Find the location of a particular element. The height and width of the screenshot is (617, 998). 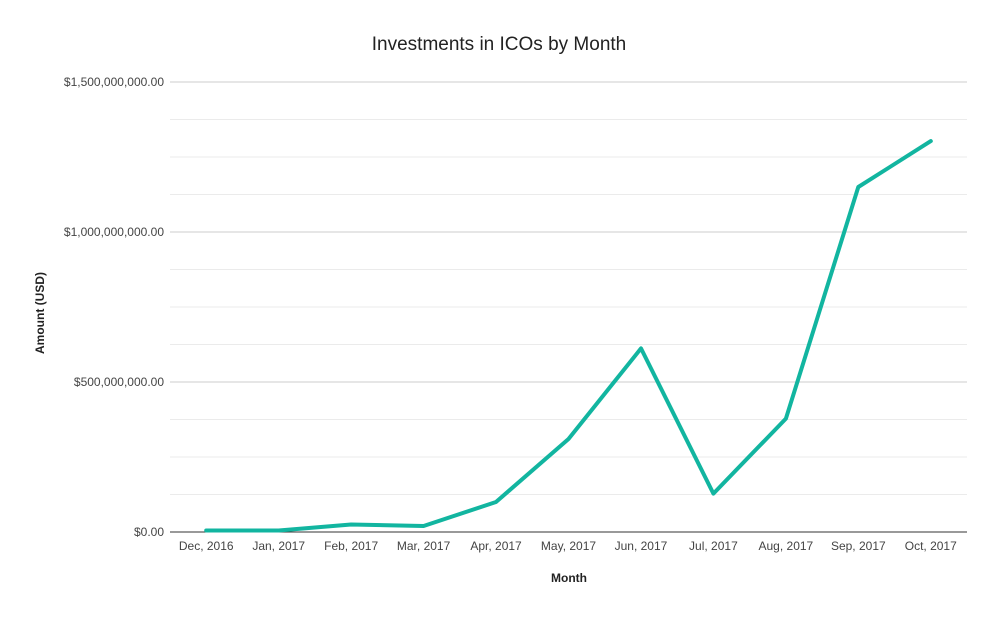

x-tick-label: Jul, 2017 is located at coordinates (713, 546).